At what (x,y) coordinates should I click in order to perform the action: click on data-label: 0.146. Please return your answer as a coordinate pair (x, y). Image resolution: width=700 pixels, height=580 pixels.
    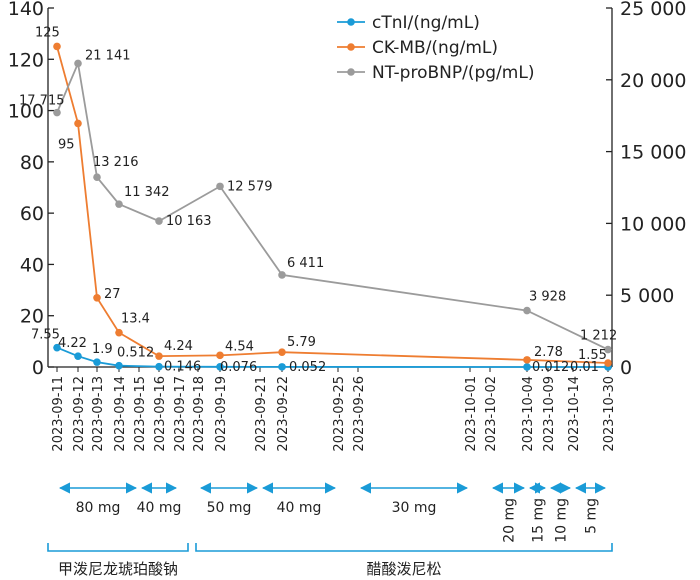
    Looking at the image, I should click on (182, 367).